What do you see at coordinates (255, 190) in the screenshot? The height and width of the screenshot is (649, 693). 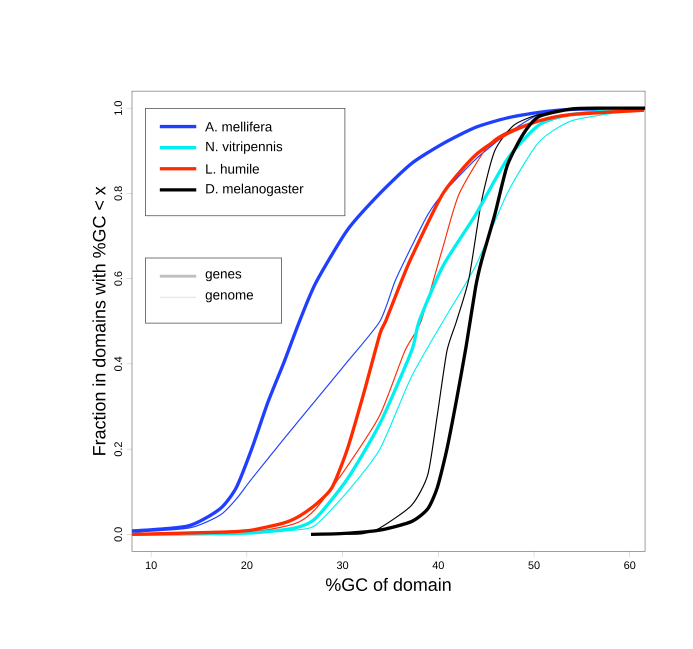 I see `legend-label: D. melanogaster` at bounding box center [255, 190].